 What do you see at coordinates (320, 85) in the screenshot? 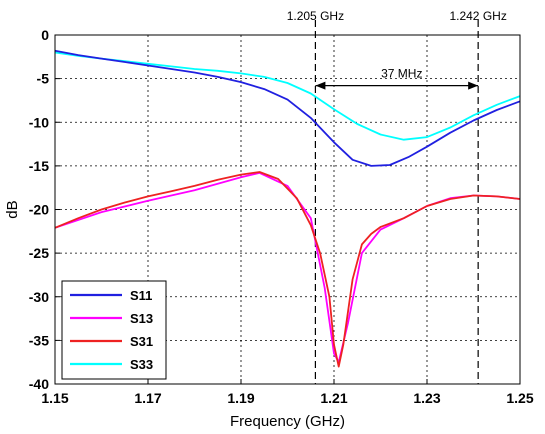
I see `arrowhead-left` at bounding box center [320, 85].